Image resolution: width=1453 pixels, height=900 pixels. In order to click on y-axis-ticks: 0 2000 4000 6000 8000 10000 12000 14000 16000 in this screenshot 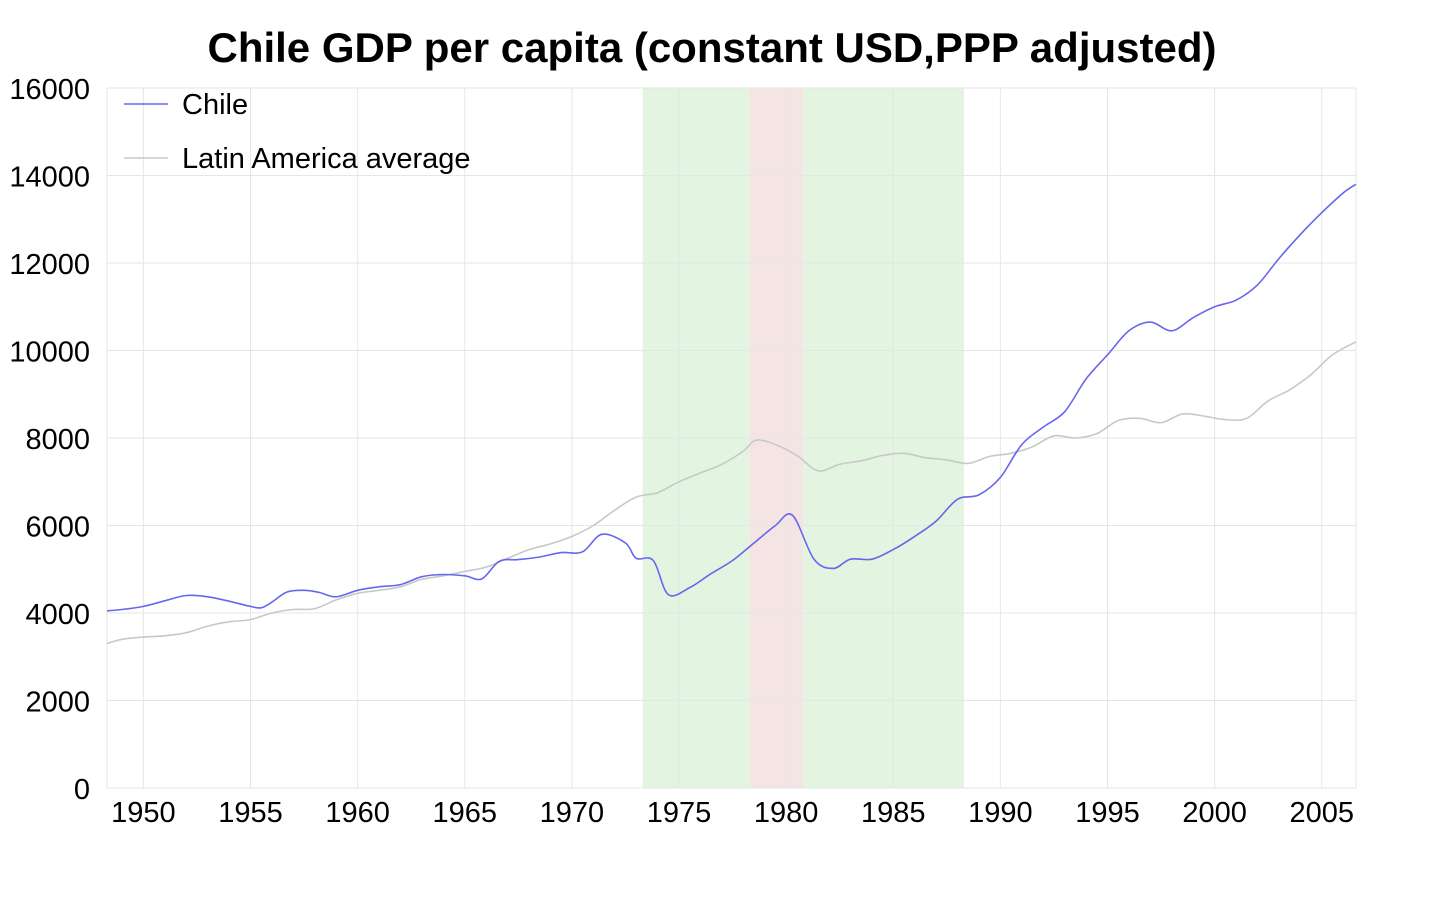, I will do `click(49, 440)`.